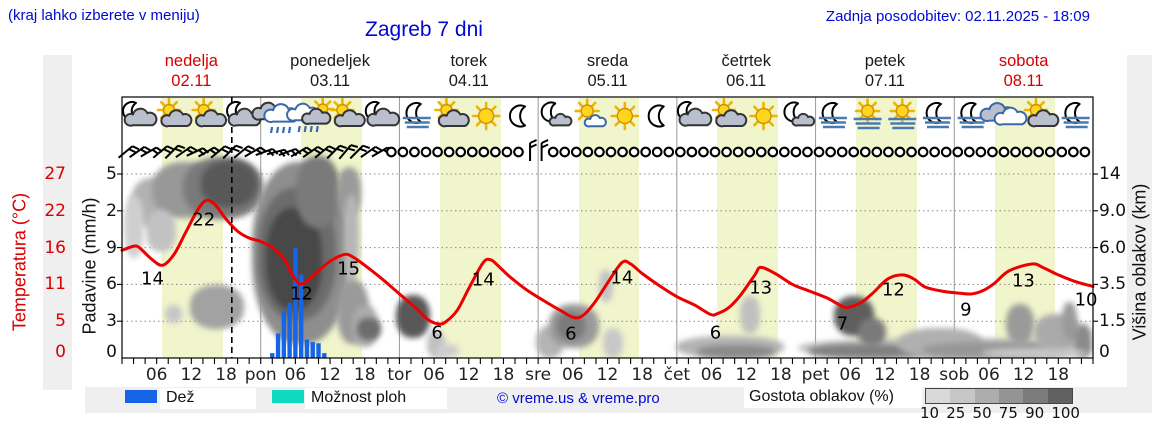  What do you see at coordinates (1086, 300) in the screenshot?
I see `temp-value-label: 10` at bounding box center [1086, 300].